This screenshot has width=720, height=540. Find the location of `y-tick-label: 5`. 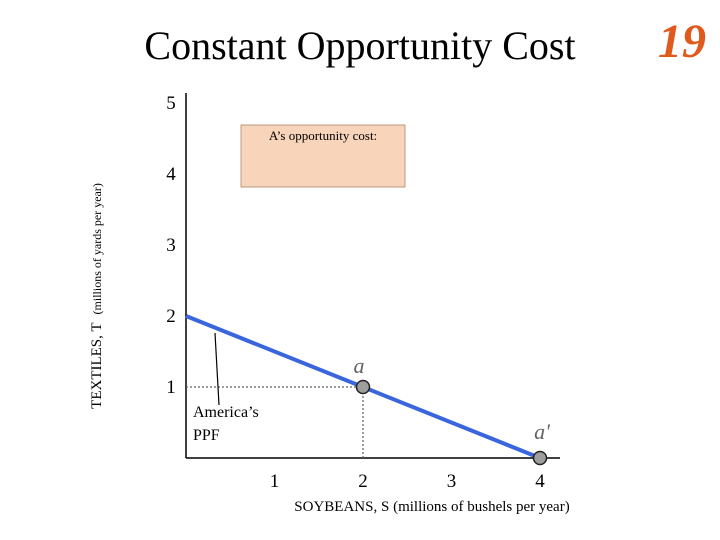

y-tick-label: 5 is located at coordinates (171, 103).